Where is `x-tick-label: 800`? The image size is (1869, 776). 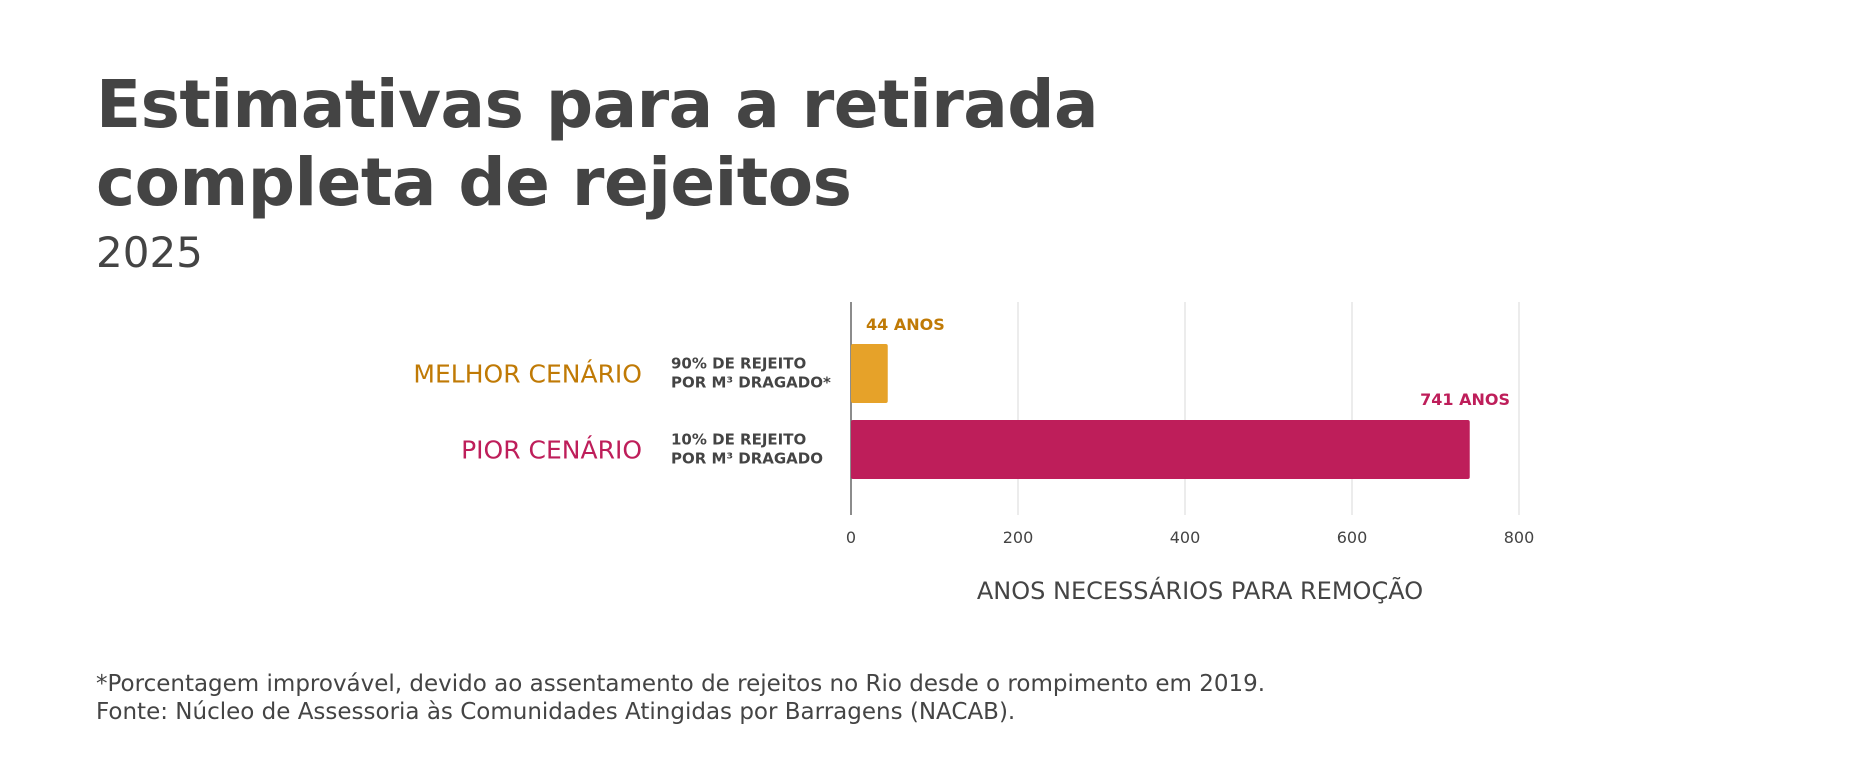 x-tick-label: 800 is located at coordinates (1519, 537).